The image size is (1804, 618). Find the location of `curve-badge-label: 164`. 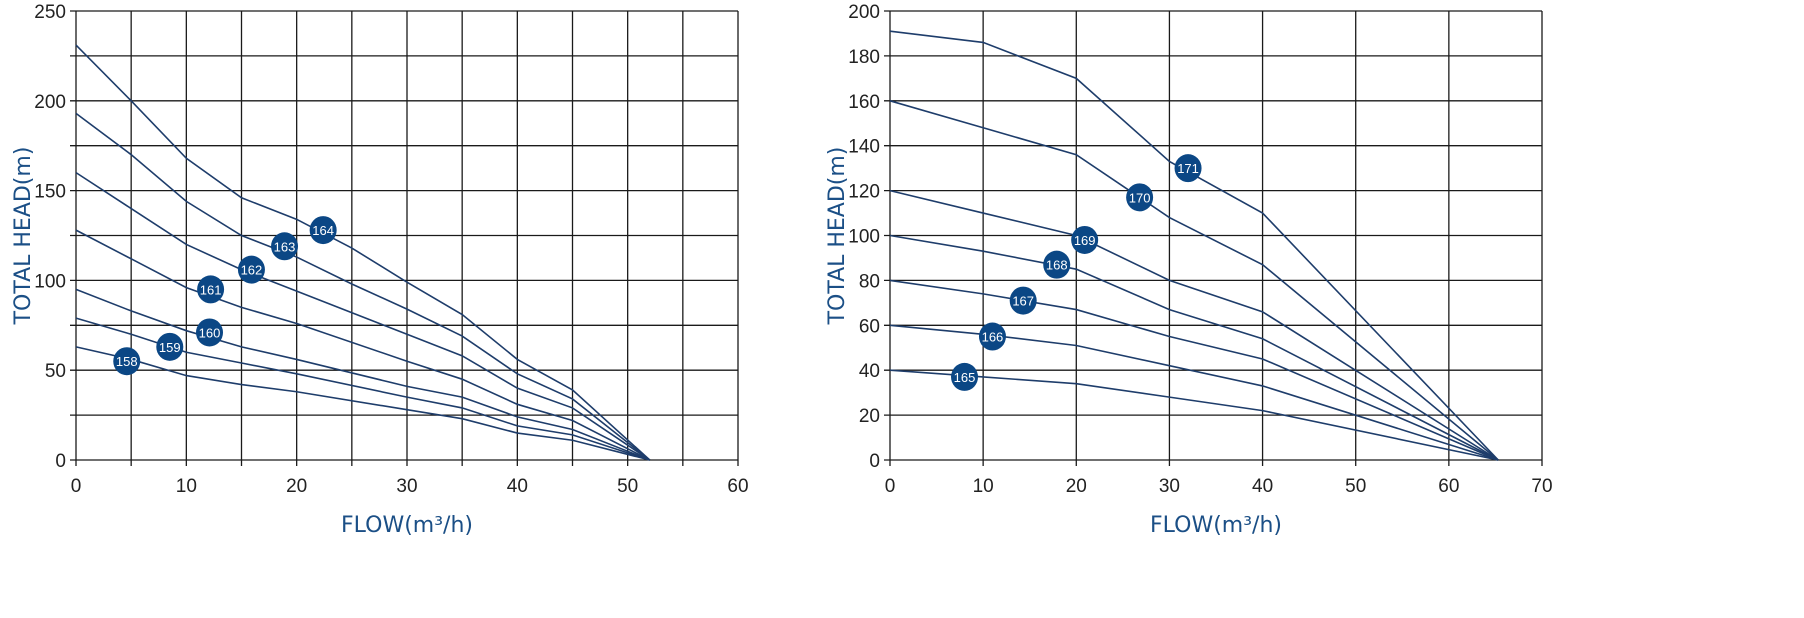

curve-badge-label: 164 is located at coordinates (323, 230).